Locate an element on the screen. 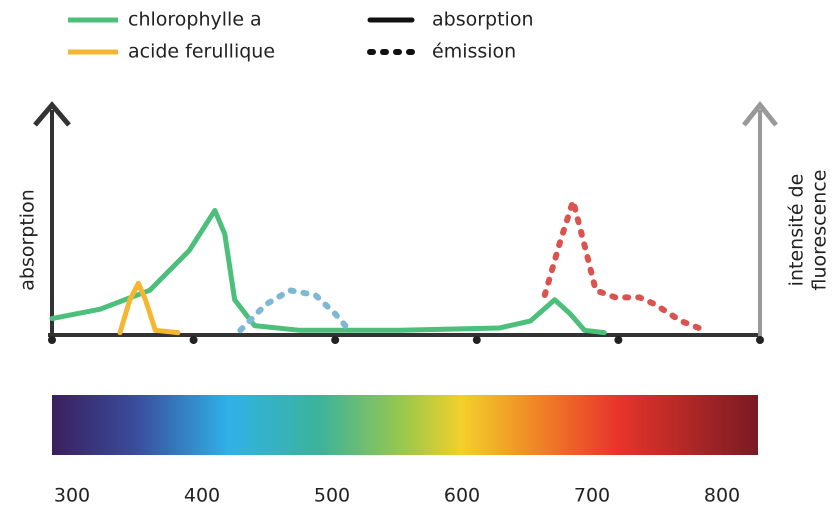 Image resolution: width=838 pixels, height=512 pixels. y-axis-label: absorption is located at coordinates (28, 240).